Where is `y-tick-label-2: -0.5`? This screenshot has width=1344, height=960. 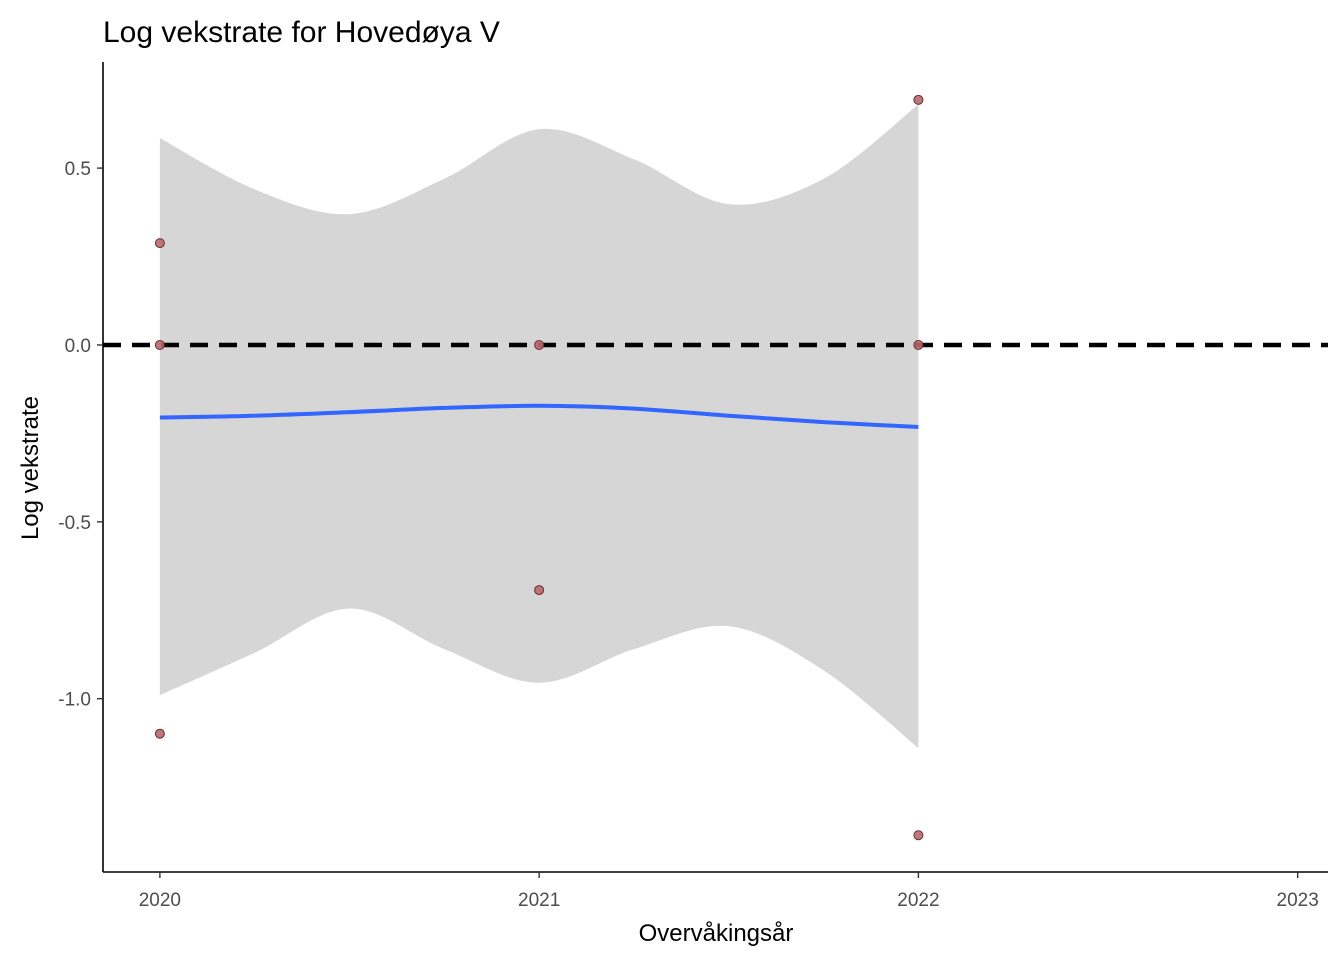 y-tick-label-2: -0.5 is located at coordinates (74, 523).